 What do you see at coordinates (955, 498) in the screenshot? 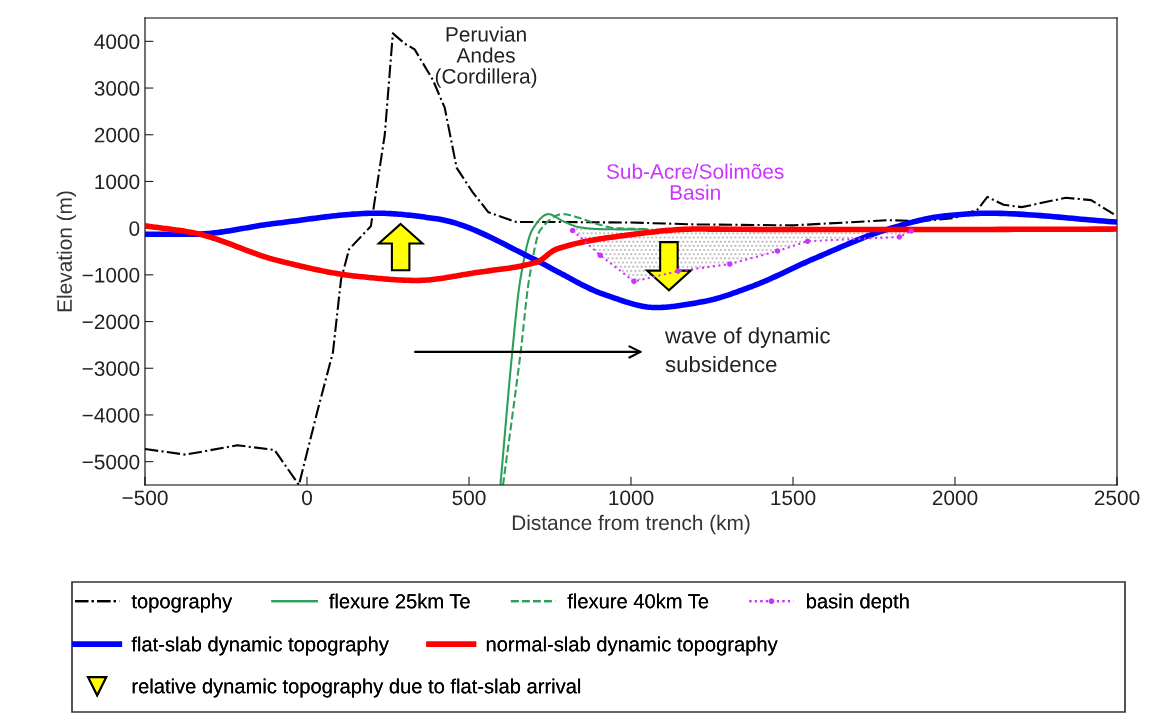
I see `x-tick-label: 2000` at bounding box center [955, 498].